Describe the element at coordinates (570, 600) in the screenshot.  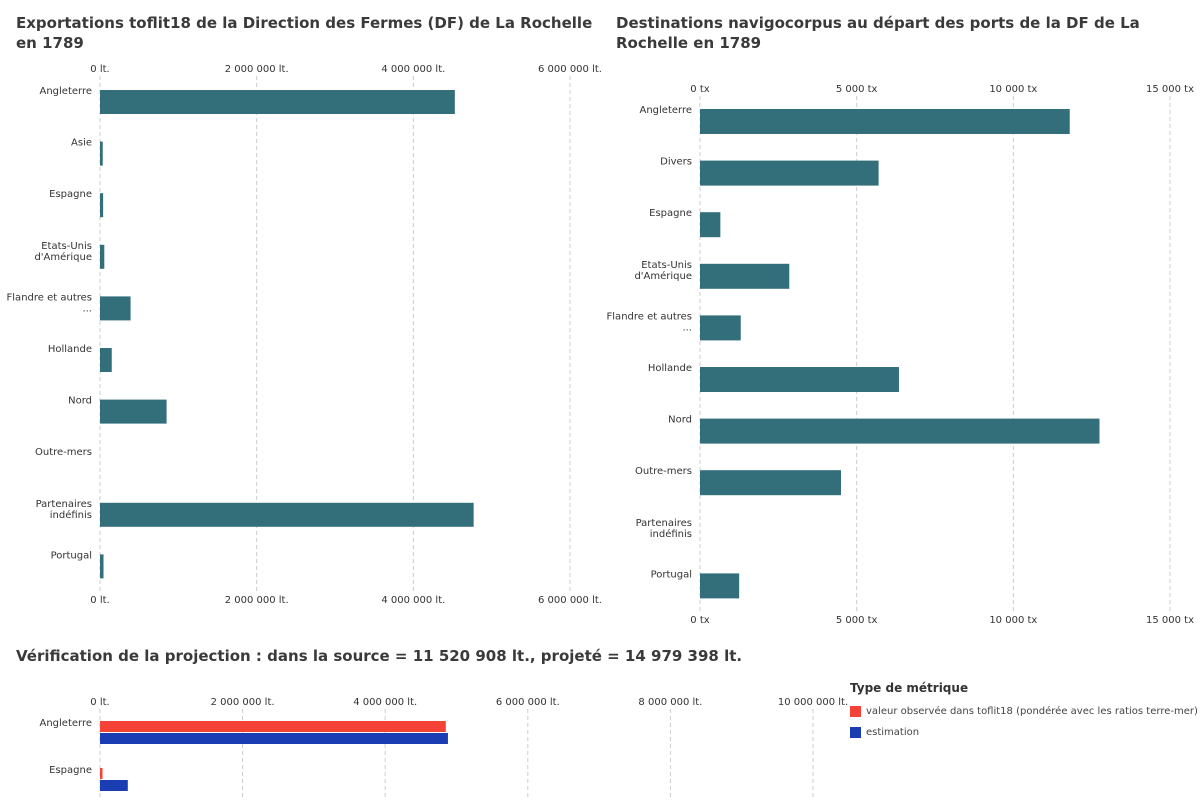
I see `chart1-tick-label-bottom: 6 000 000 lt.` at that location.